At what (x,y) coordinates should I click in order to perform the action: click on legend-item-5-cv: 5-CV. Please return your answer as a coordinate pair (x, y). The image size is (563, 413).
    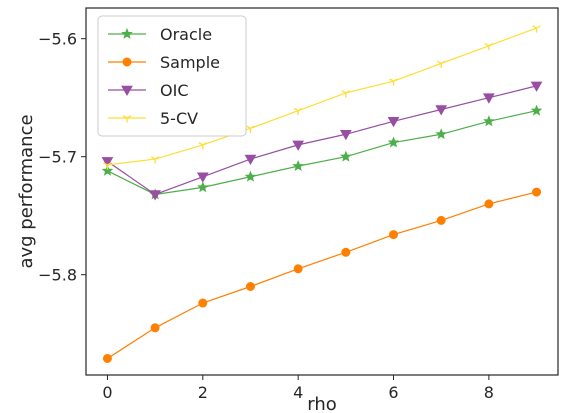
    Looking at the image, I should click on (153, 118).